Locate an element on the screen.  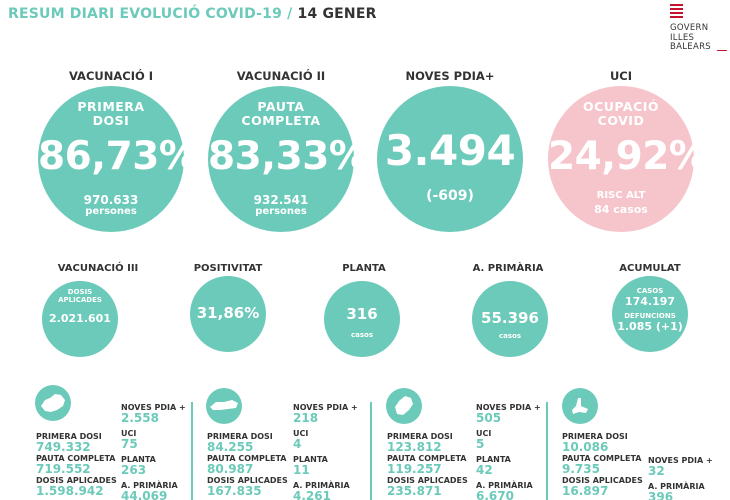
vacunacio-i-circle: PRIMERA DOSI 86,73% 970.633 persones is located at coordinates (118, 159).